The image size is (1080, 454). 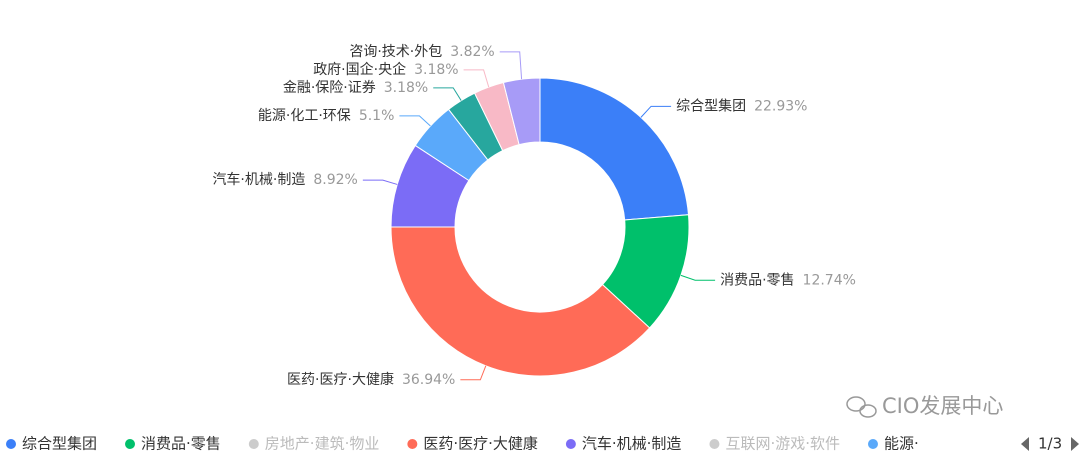 What do you see at coordinates (329, 88) in the screenshot?
I see `label-name: 金融·保险·证券` at bounding box center [329, 88].